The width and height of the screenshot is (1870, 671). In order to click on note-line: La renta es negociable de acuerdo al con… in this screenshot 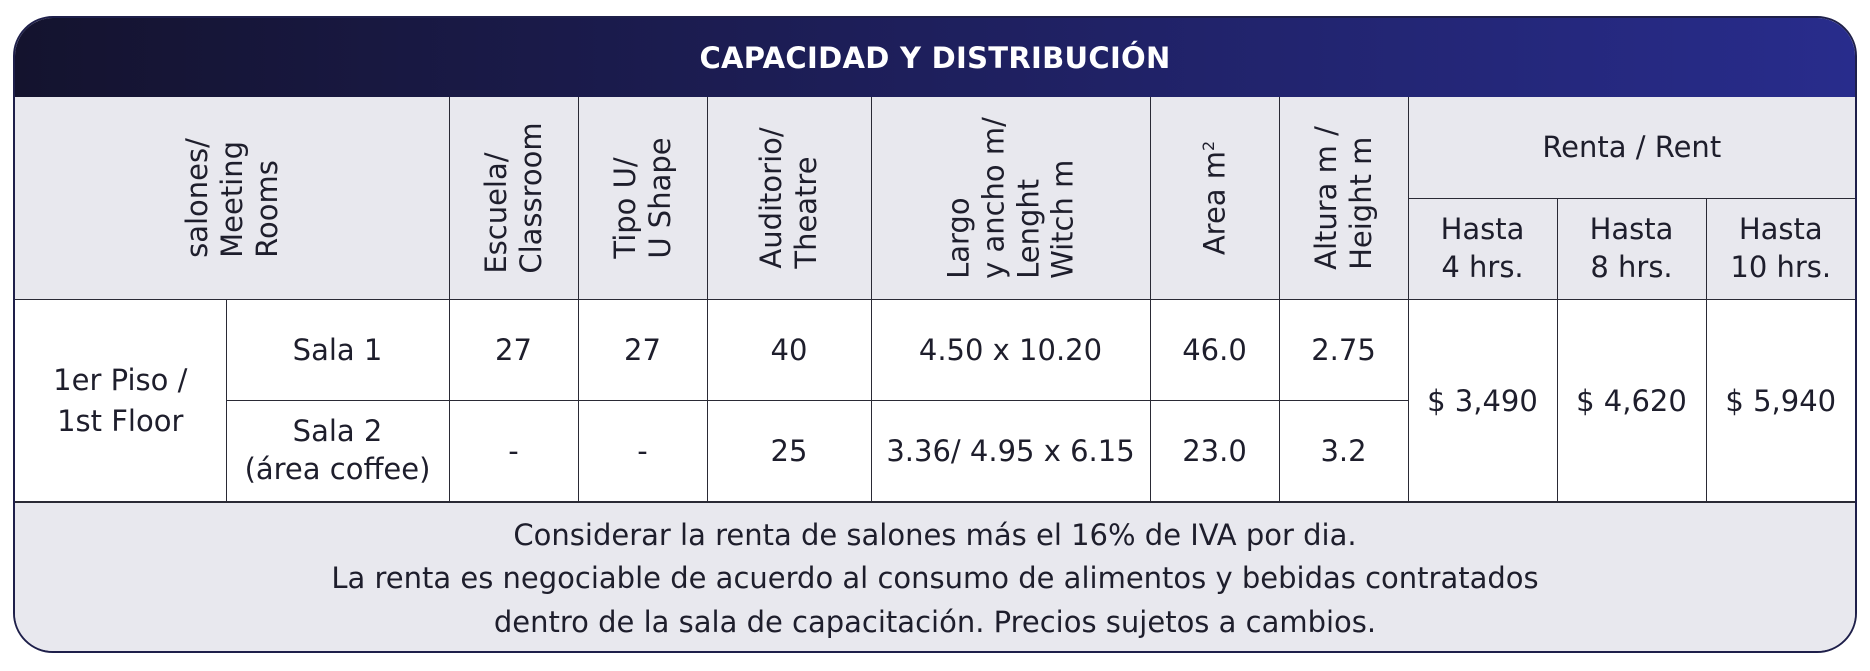, I will do `click(935, 578)`.